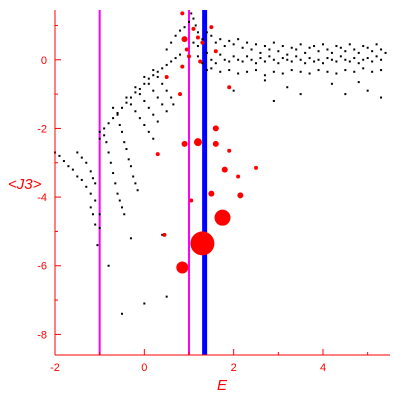 The height and width of the screenshot is (400, 400). What do you see at coordinates (25, 184) in the screenshot?
I see `y-axis-label: <J3>` at bounding box center [25, 184].